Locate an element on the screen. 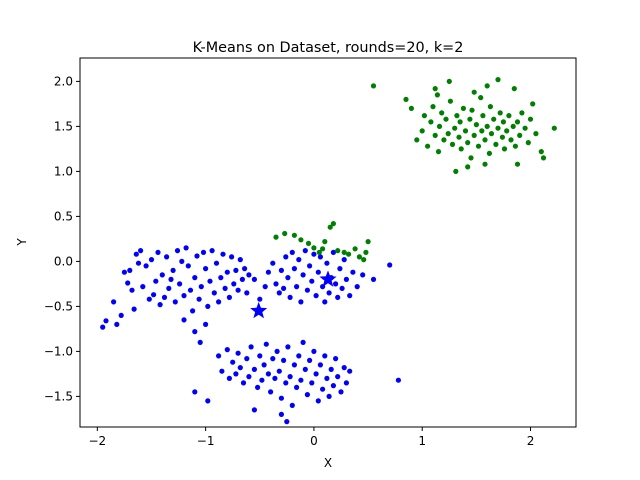 This screenshot has width=640, height=480. centroid-layer is located at coordinates (293, 294).